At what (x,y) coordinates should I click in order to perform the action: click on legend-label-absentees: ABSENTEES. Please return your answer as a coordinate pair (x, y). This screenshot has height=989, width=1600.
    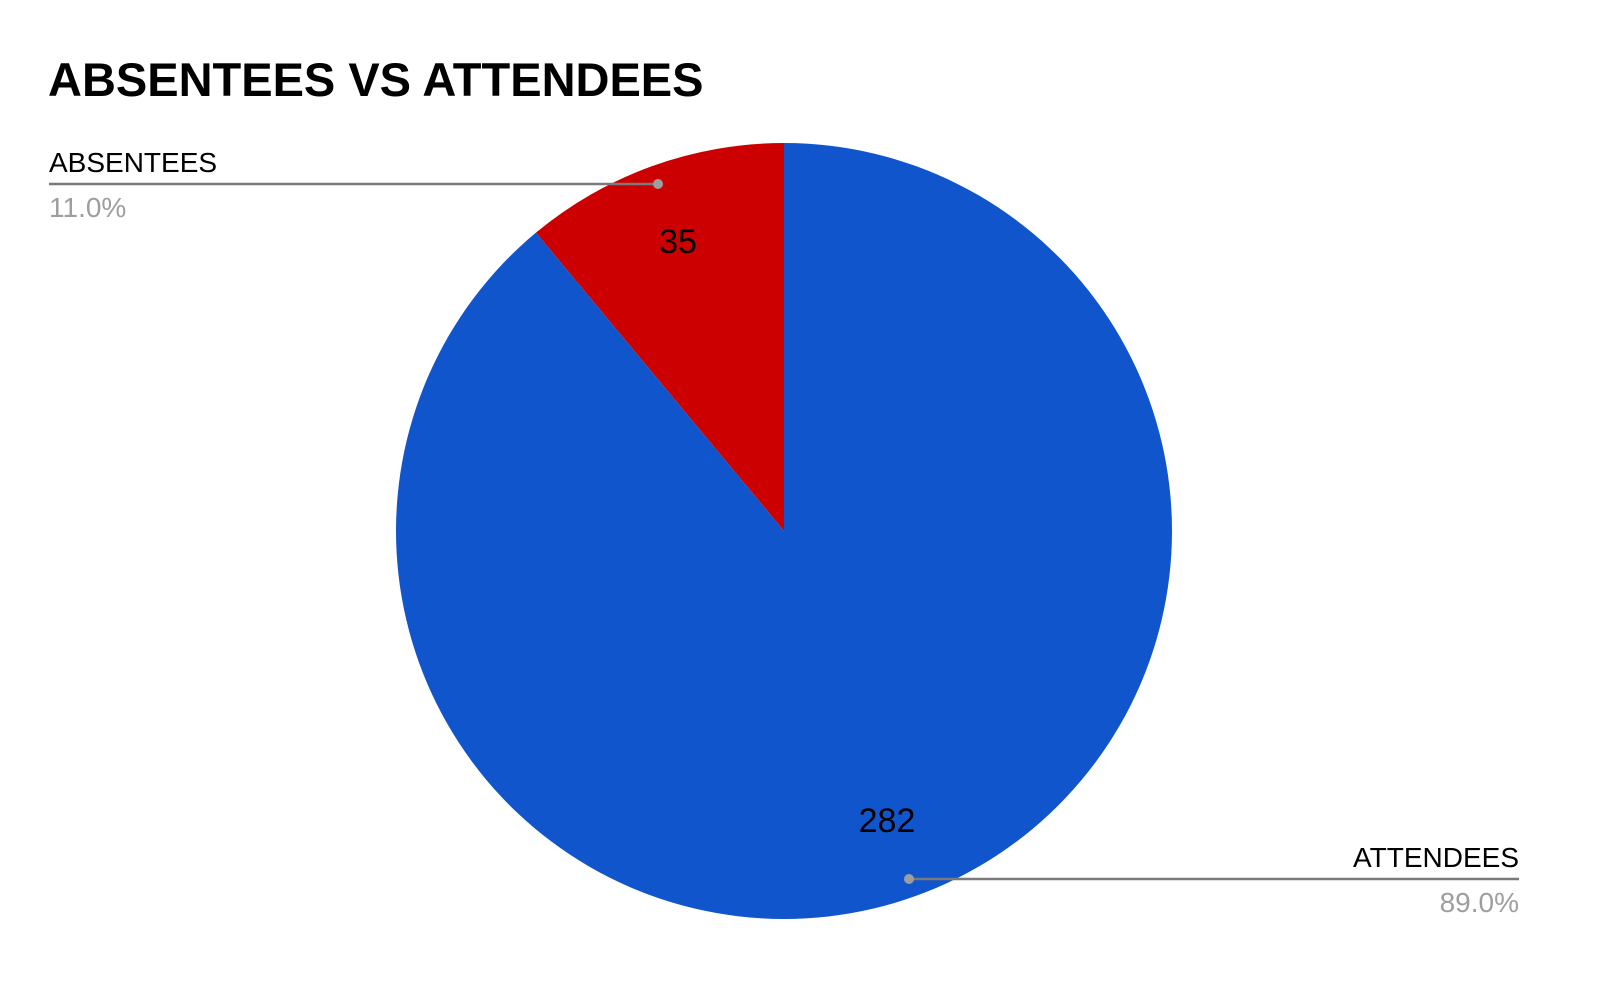
    Looking at the image, I should click on (133, 162).